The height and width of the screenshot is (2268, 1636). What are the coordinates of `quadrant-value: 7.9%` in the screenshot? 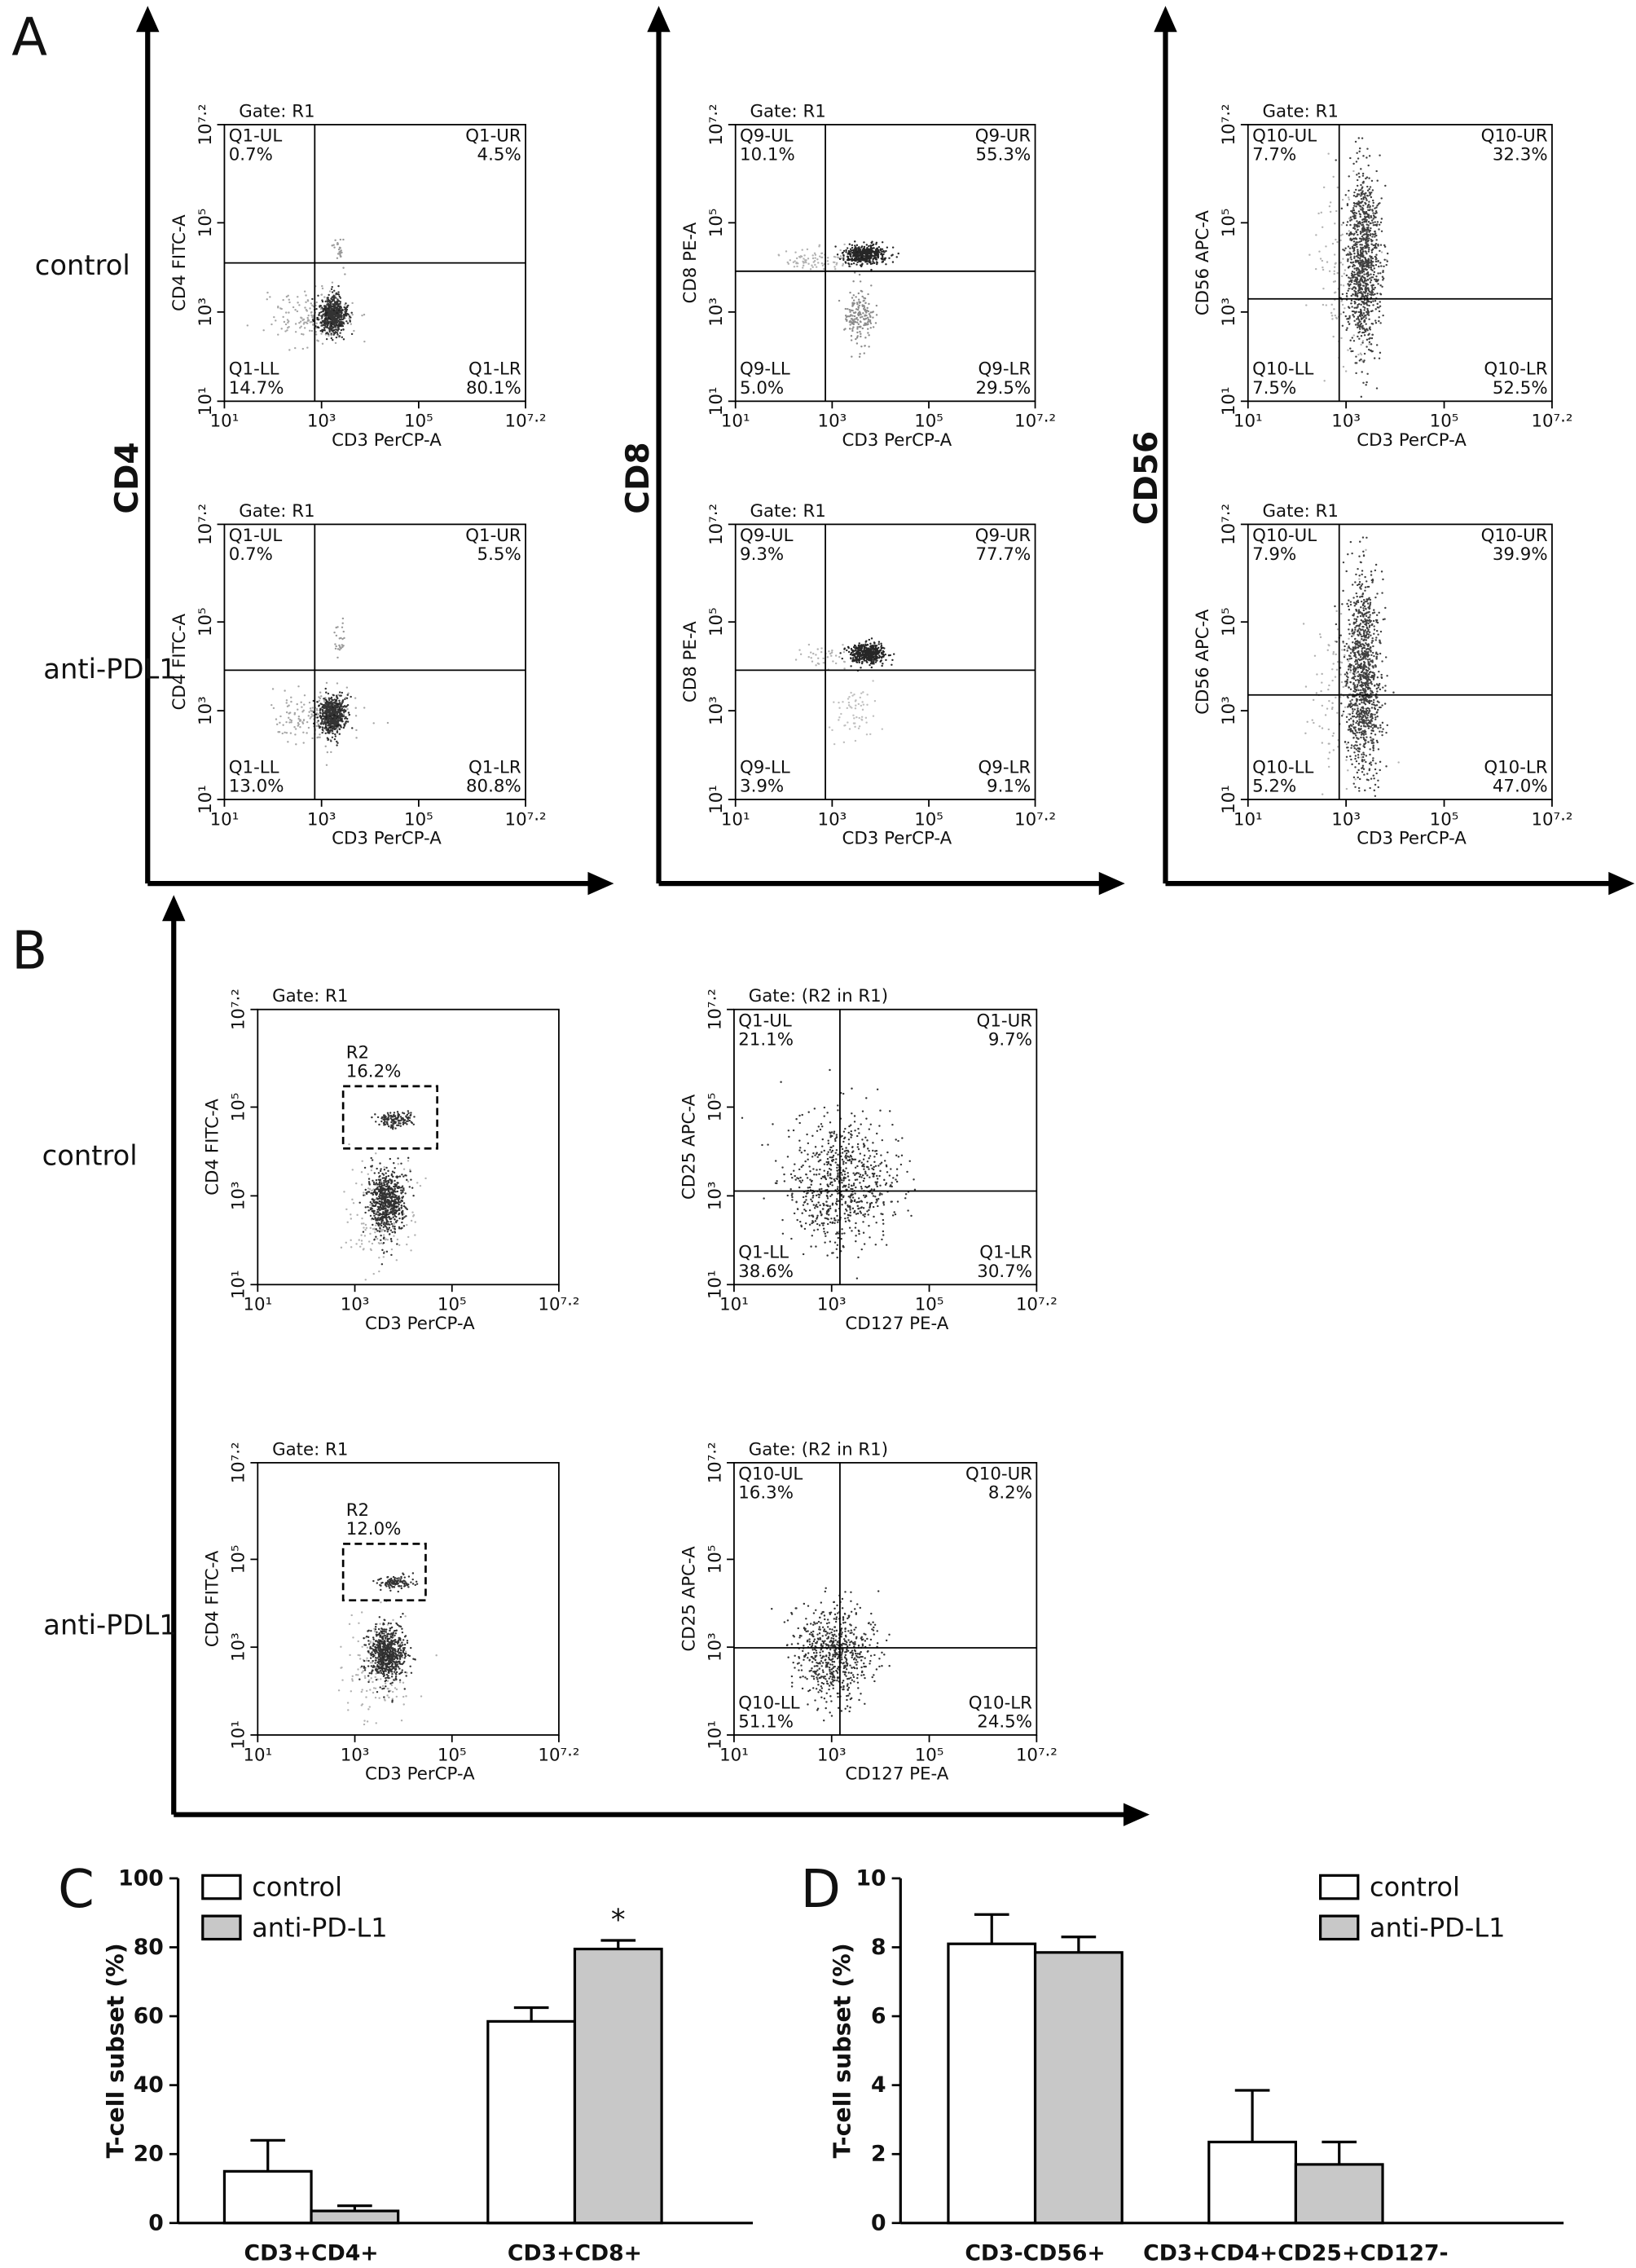 It's located at (1274, 555).